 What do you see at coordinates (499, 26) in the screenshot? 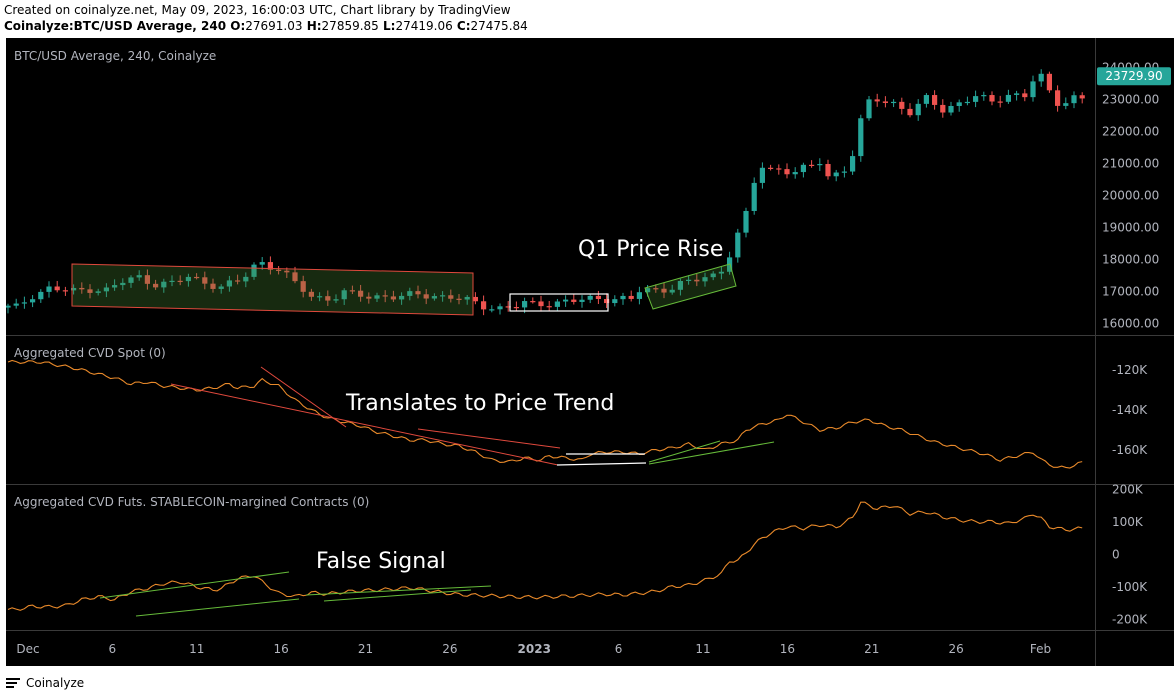
I see `close-value: 27475.84` at bounding box center [499, 26].